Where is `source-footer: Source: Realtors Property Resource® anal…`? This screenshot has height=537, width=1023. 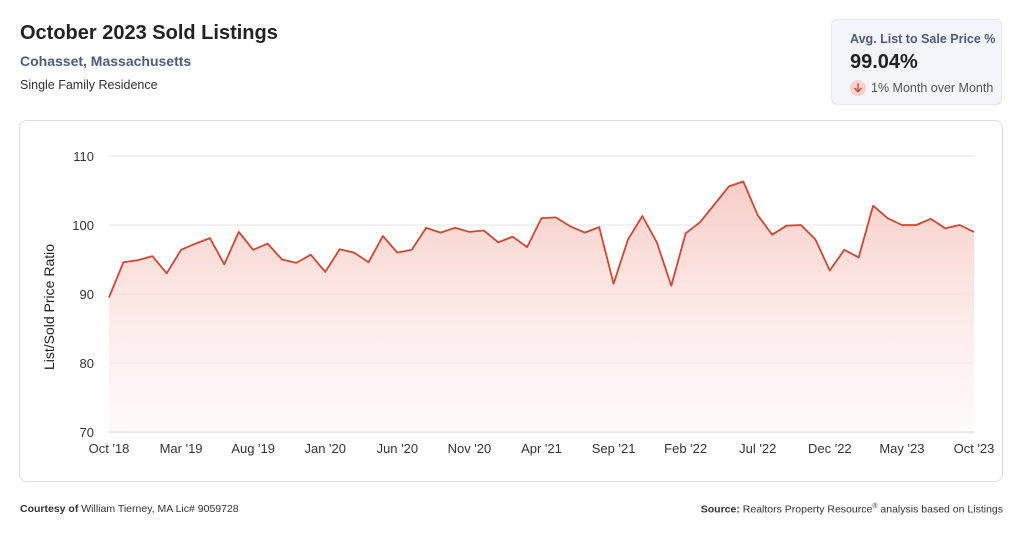
source-footer: Source: Realtors Property Resource® anal… is located at coordinates (852, 509).